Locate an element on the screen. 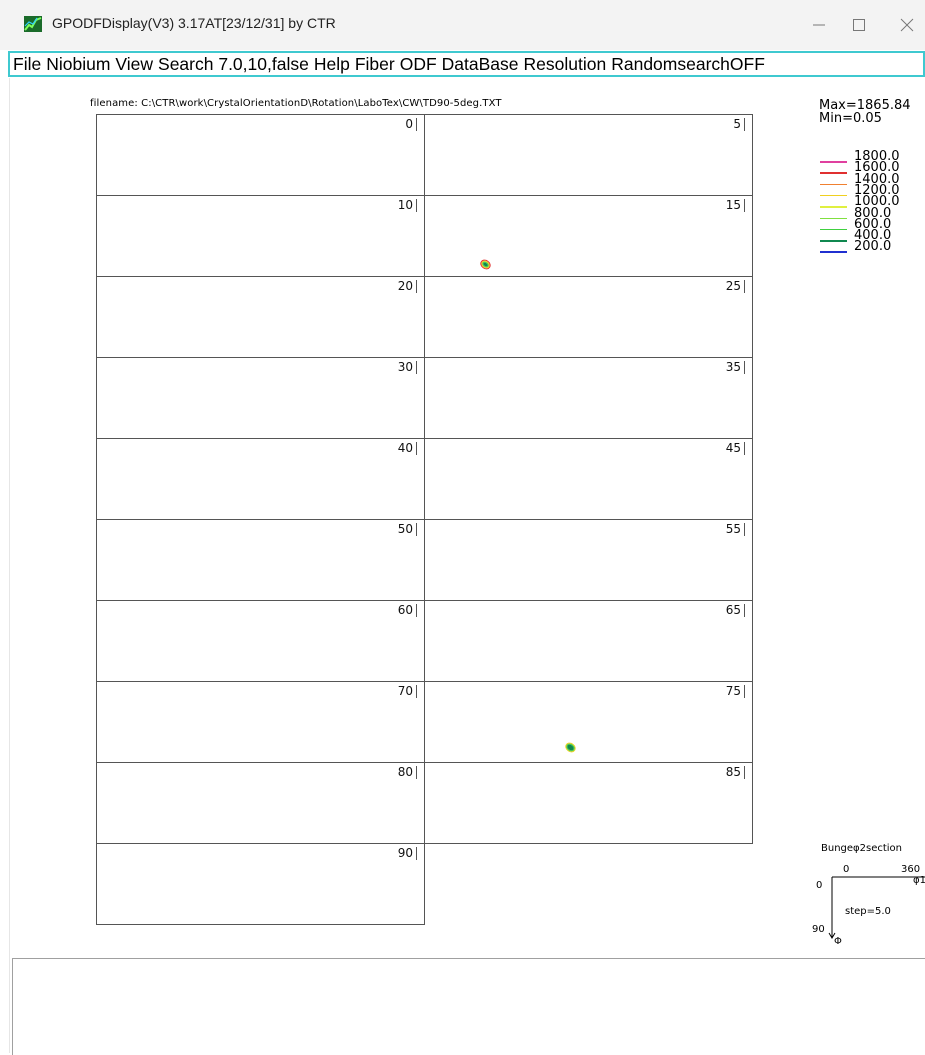  output-panel is located at coordinates (468, 1006).